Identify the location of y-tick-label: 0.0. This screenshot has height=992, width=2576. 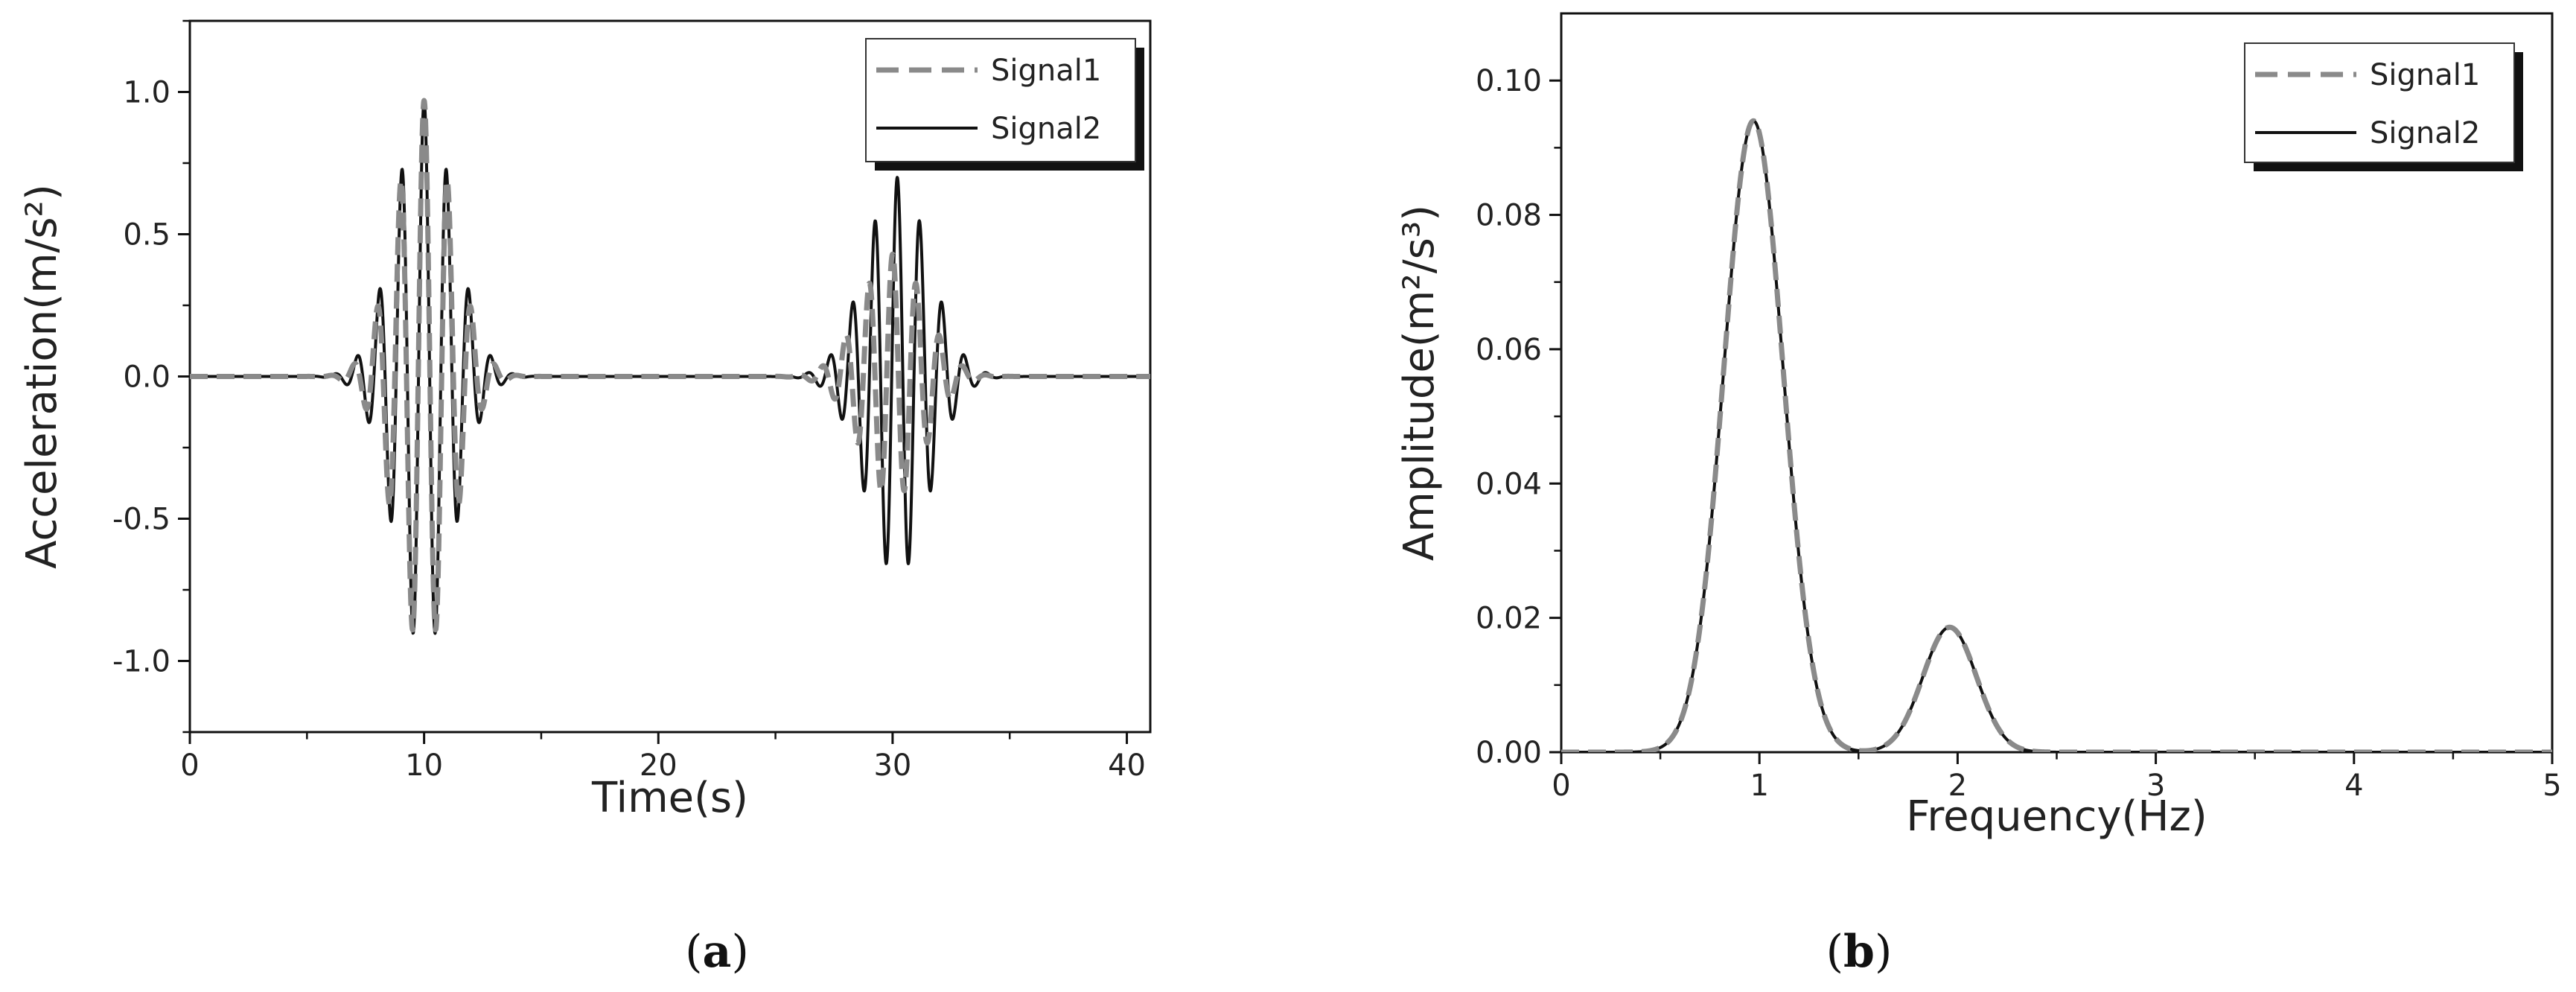
(146, 377).